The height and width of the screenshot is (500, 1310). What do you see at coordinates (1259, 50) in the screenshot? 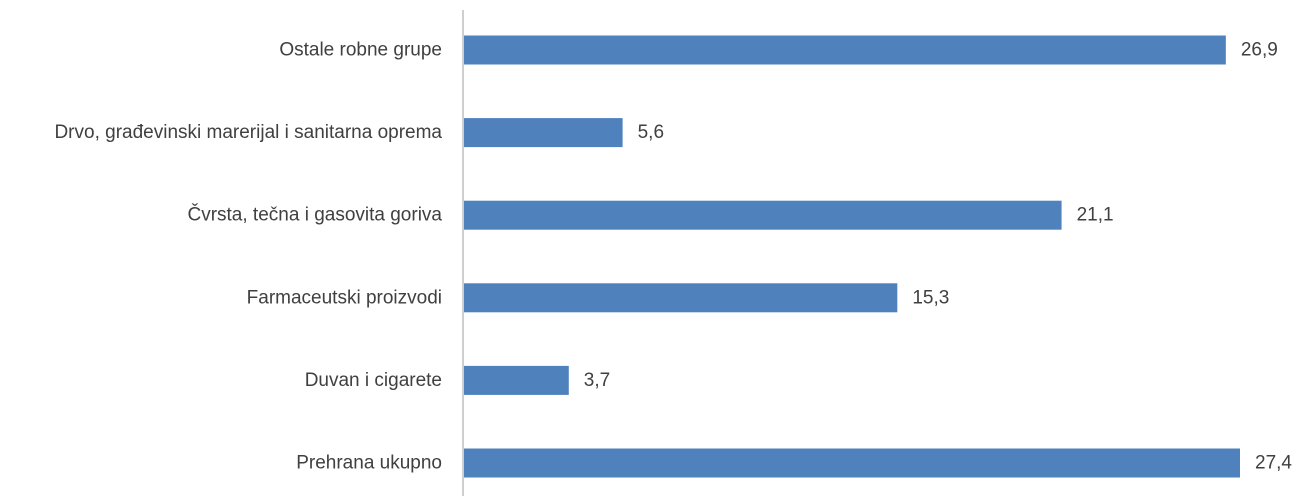
I see `value-label: 26,9` at bounding box center [1259, 50].